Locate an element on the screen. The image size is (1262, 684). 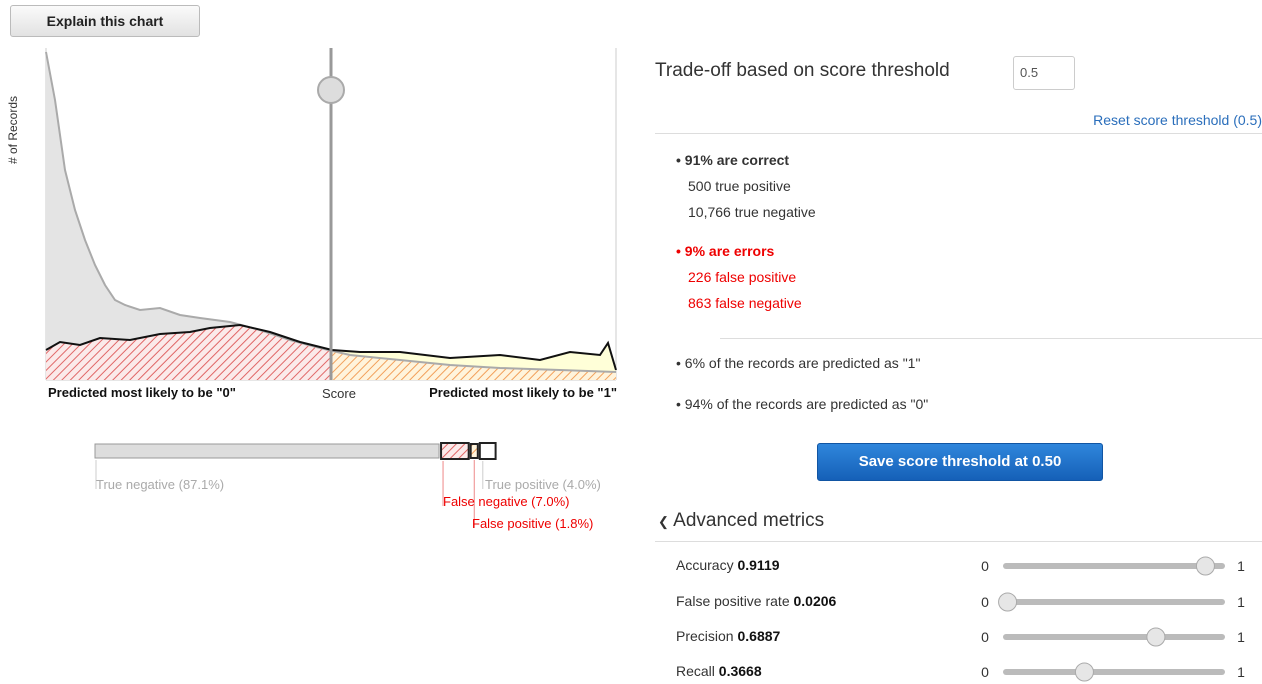
threshold-handle is located at coordinates (331, 90).